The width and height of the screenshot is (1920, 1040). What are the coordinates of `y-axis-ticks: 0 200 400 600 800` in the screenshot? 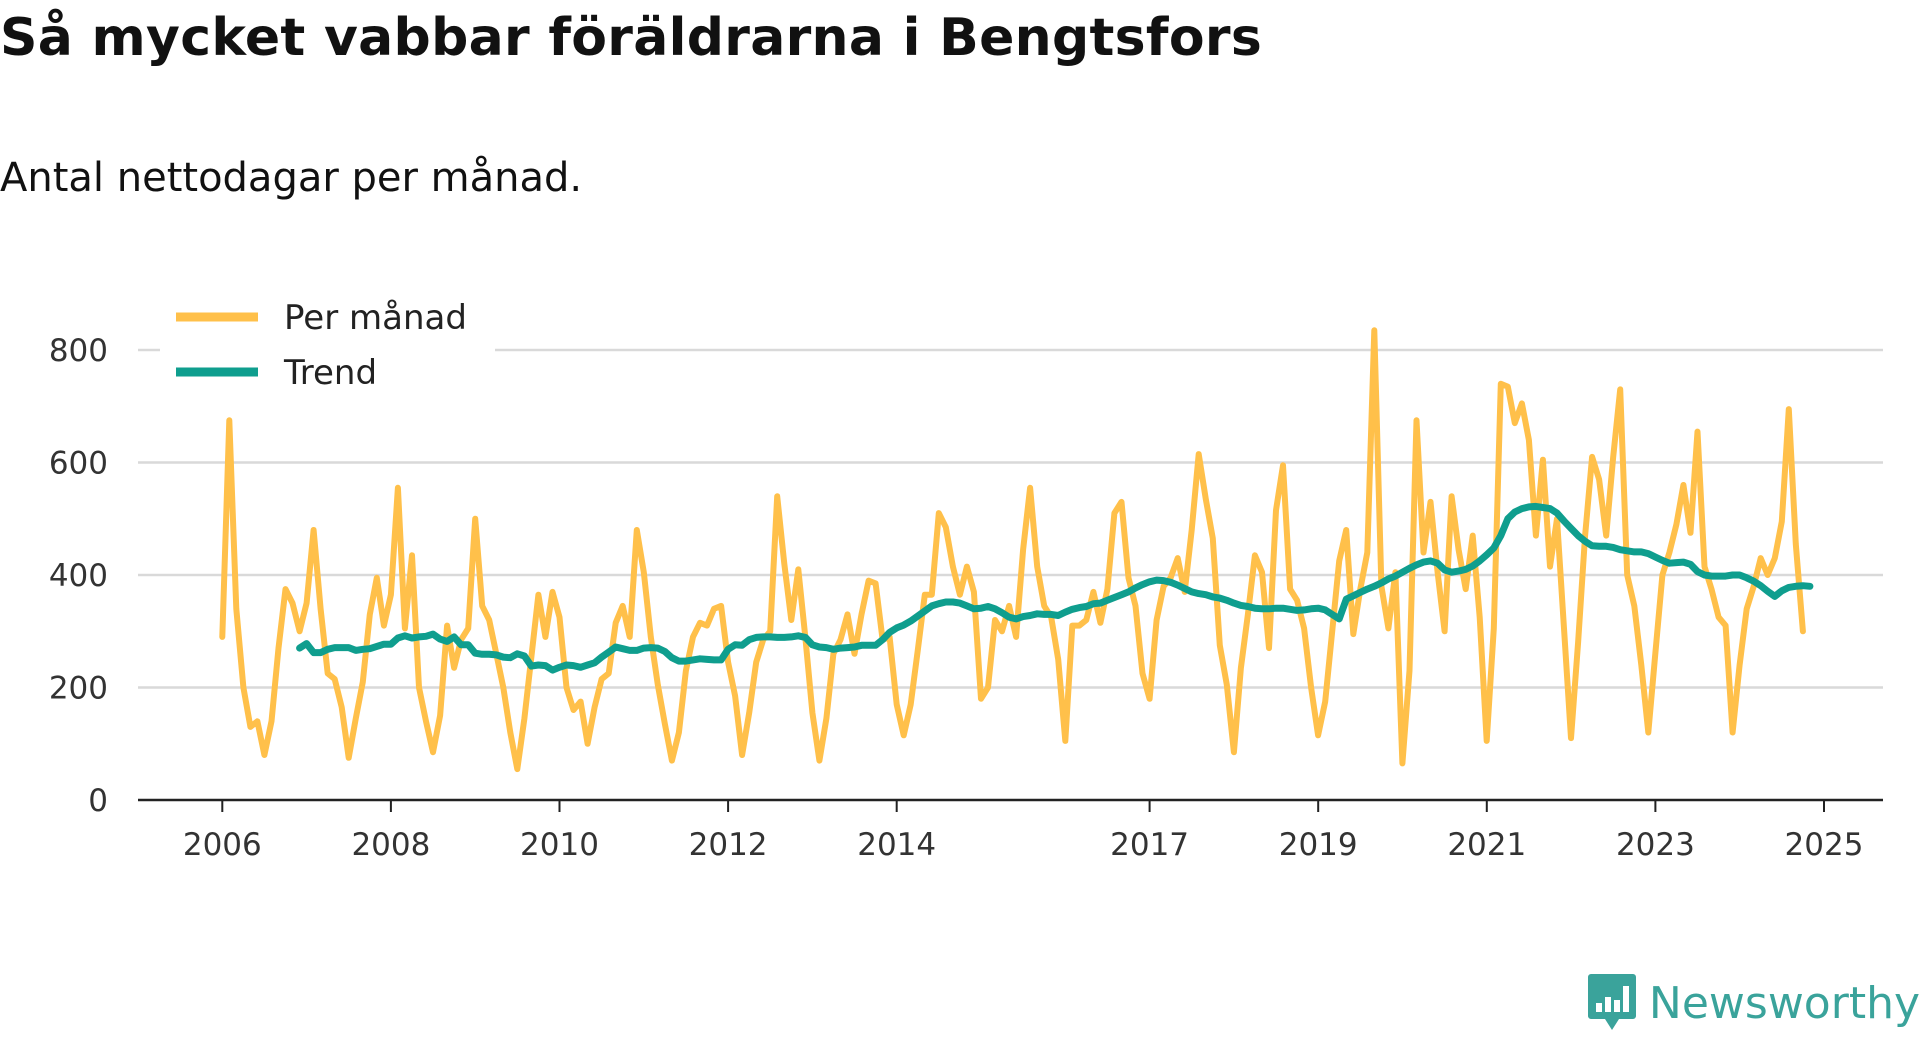 It's located at (78, 576).